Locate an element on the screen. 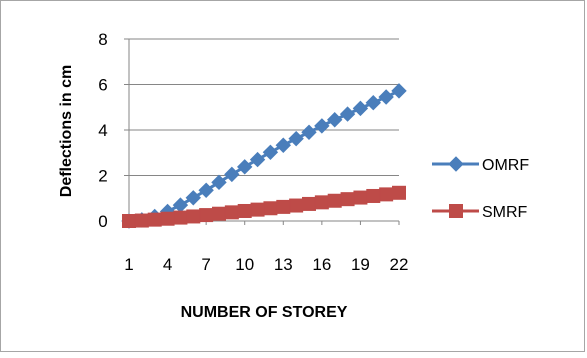 The image size is (587, 358). x-tick-labels: 1 4 7 10 13 16 19 22 is located at coordinates (266, 264).